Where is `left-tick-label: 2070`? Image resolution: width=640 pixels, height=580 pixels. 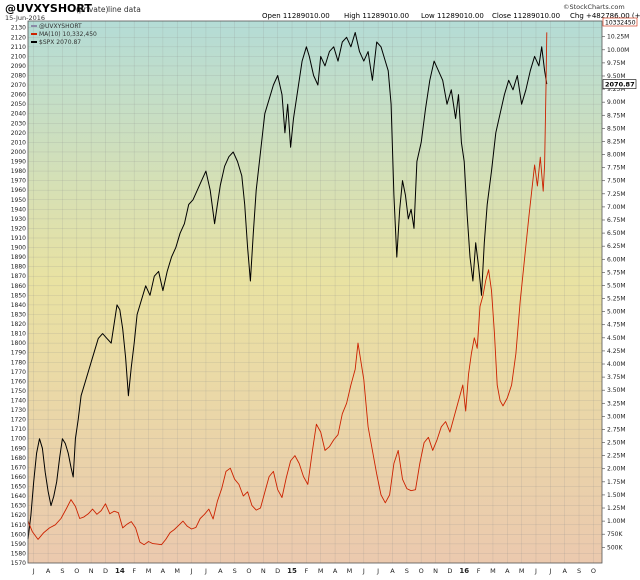
left-tick-label: 2070 is located at coordinates (18, 85).